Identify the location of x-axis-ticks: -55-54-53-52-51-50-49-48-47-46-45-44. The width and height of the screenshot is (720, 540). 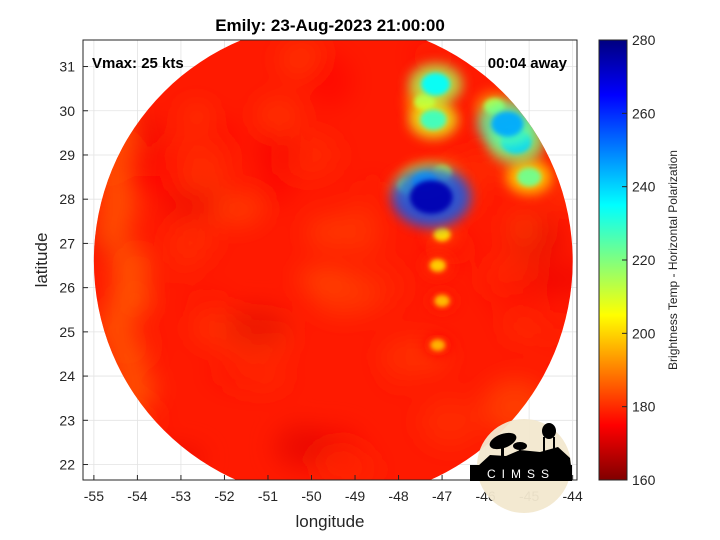
(333, 489).